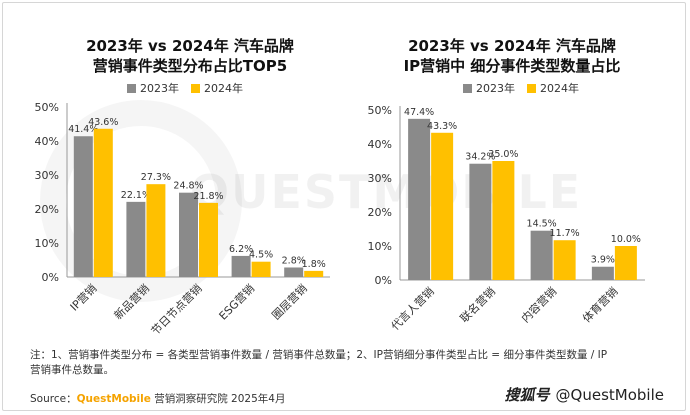 The height and width of the screenshot is (415, 690). Describe the element at coordinates (419, 112) in the screenshot. I see `data-label: 47.4%` at that location.